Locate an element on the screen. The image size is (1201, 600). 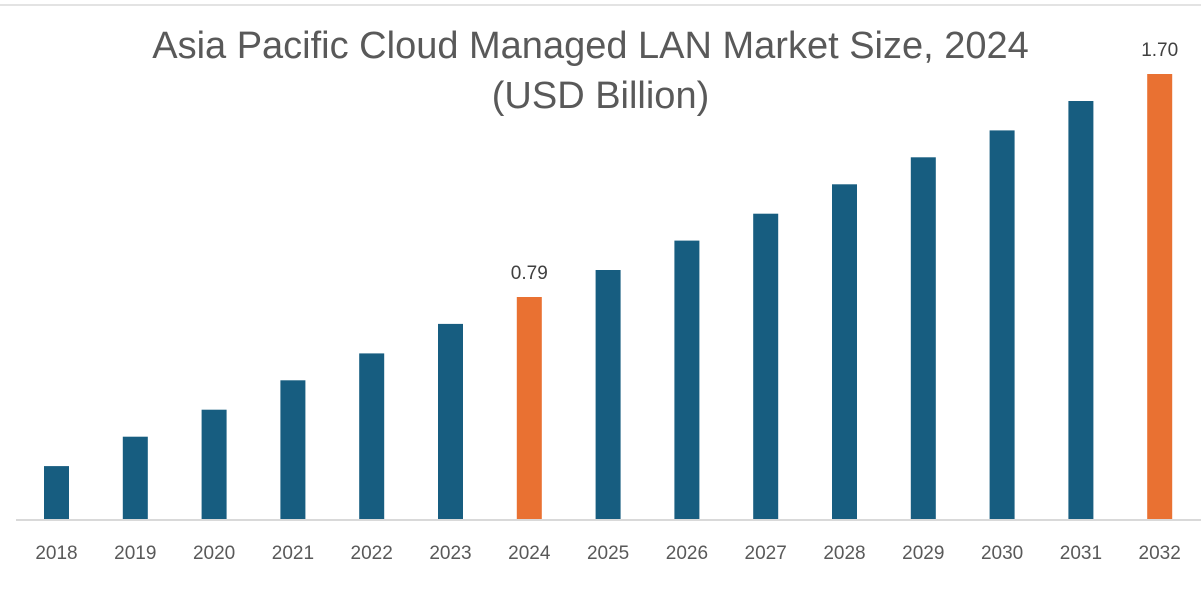
x-tick-label: 2026 is located at coordinates (687, 553).